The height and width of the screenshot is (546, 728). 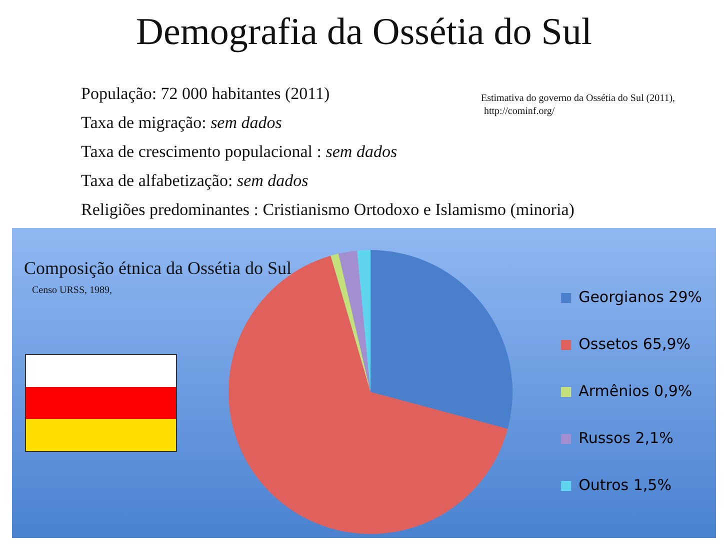 I want to click on text: Estimativa do governo da Ossétia do Sul (2011),, so click(x=578, y=98).